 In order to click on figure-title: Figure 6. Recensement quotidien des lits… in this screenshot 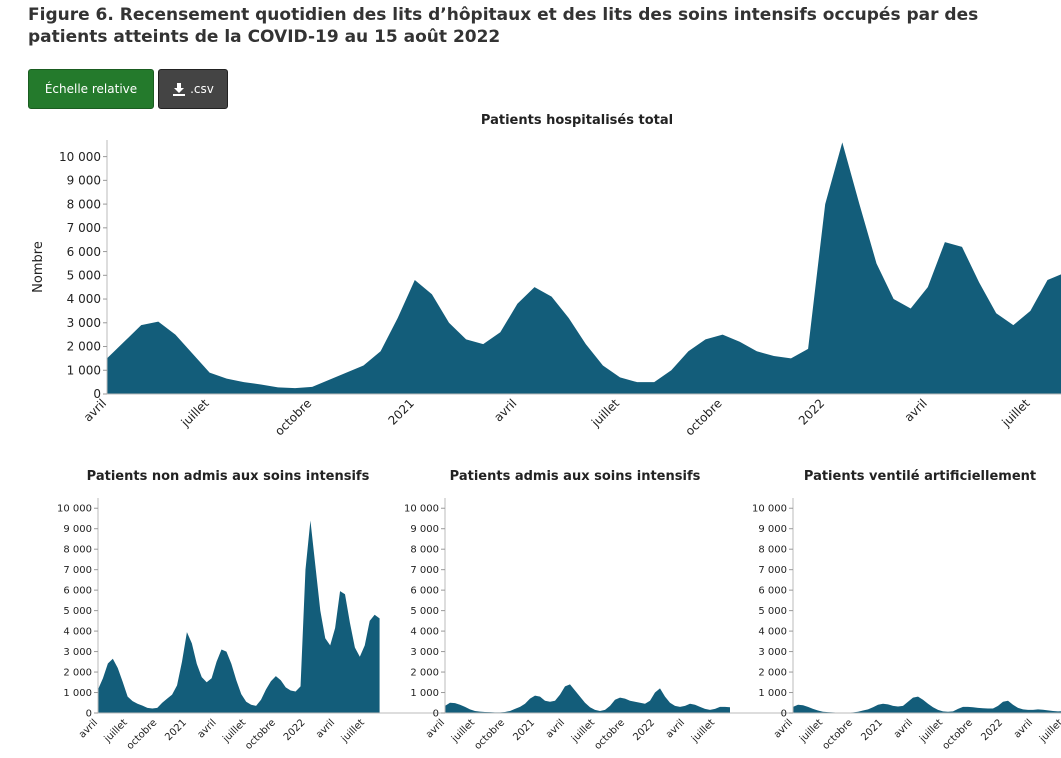, I will do `click(503, 26)`.